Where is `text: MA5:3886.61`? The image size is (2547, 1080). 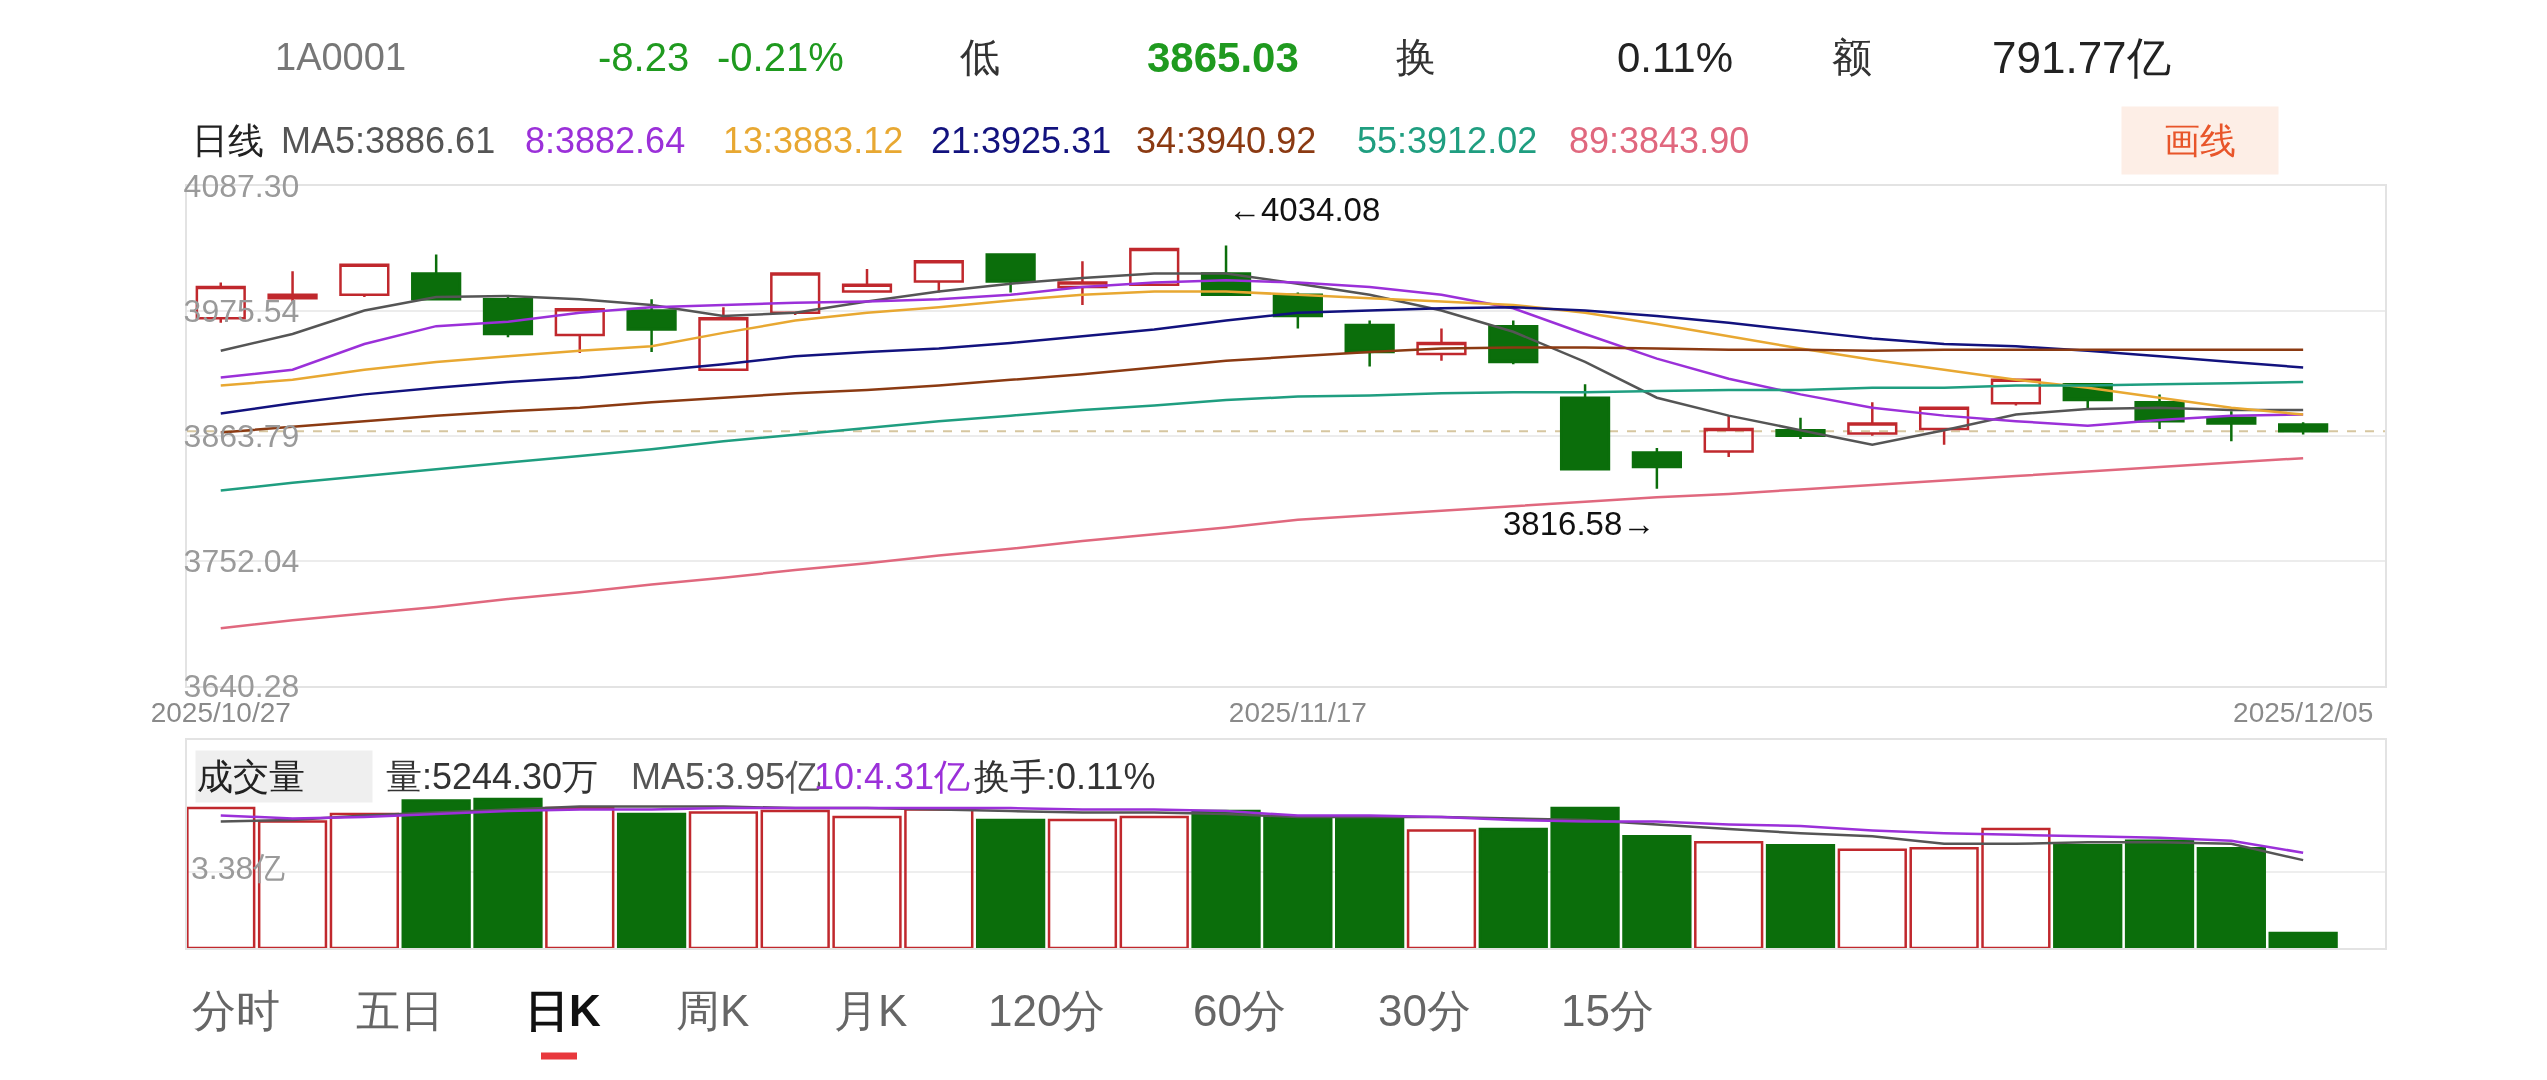 text: MA5:3886.61 is located at coordinates (388, 140).